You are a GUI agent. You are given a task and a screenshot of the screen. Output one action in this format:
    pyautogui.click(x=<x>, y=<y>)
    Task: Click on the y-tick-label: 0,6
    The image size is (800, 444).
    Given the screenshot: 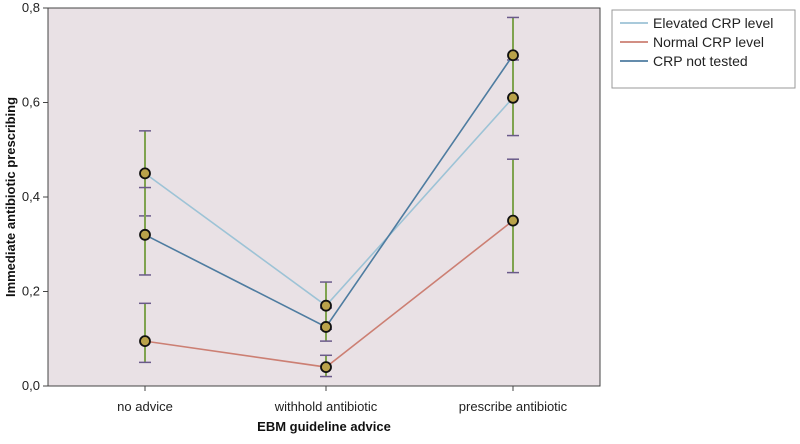 What is the action you would take?
    pyautogui.click(x=31, y=102)
    